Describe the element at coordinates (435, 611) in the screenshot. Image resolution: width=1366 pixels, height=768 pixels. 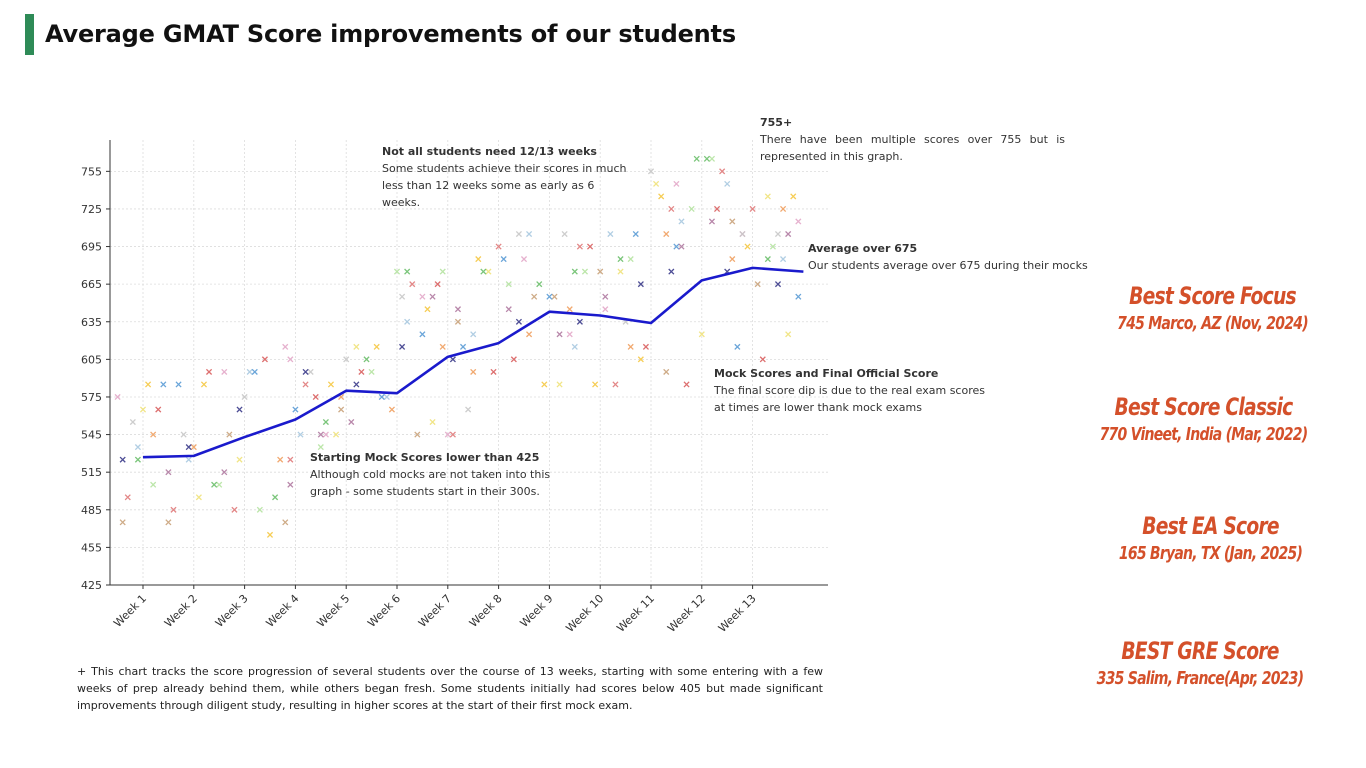
I see `x-tick-label: Week 7` at that location.